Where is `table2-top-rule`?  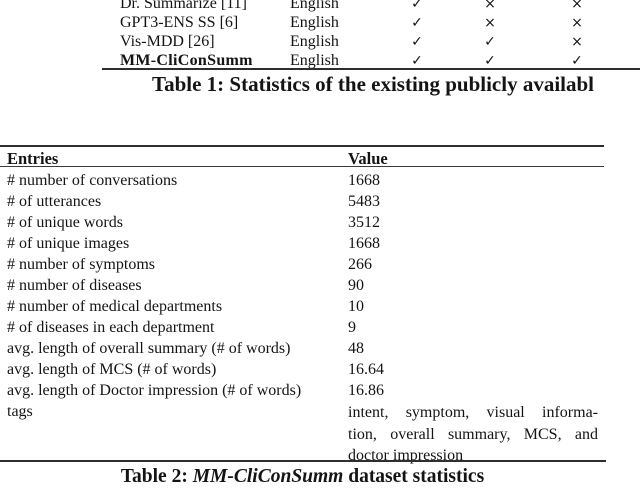 table2-top-rule is located at coordinates (302, 146).